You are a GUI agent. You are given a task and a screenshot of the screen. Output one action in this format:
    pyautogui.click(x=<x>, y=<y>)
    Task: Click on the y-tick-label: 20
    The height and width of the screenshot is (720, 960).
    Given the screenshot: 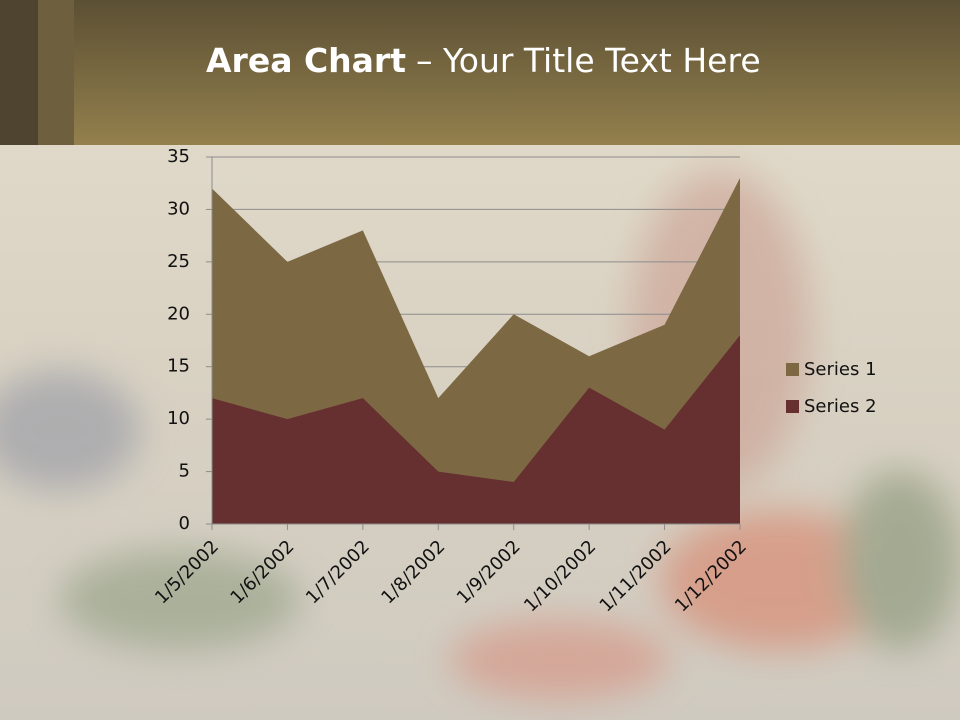 What is the action you would take?
    pyautogui.click(x=178, y=313)
    